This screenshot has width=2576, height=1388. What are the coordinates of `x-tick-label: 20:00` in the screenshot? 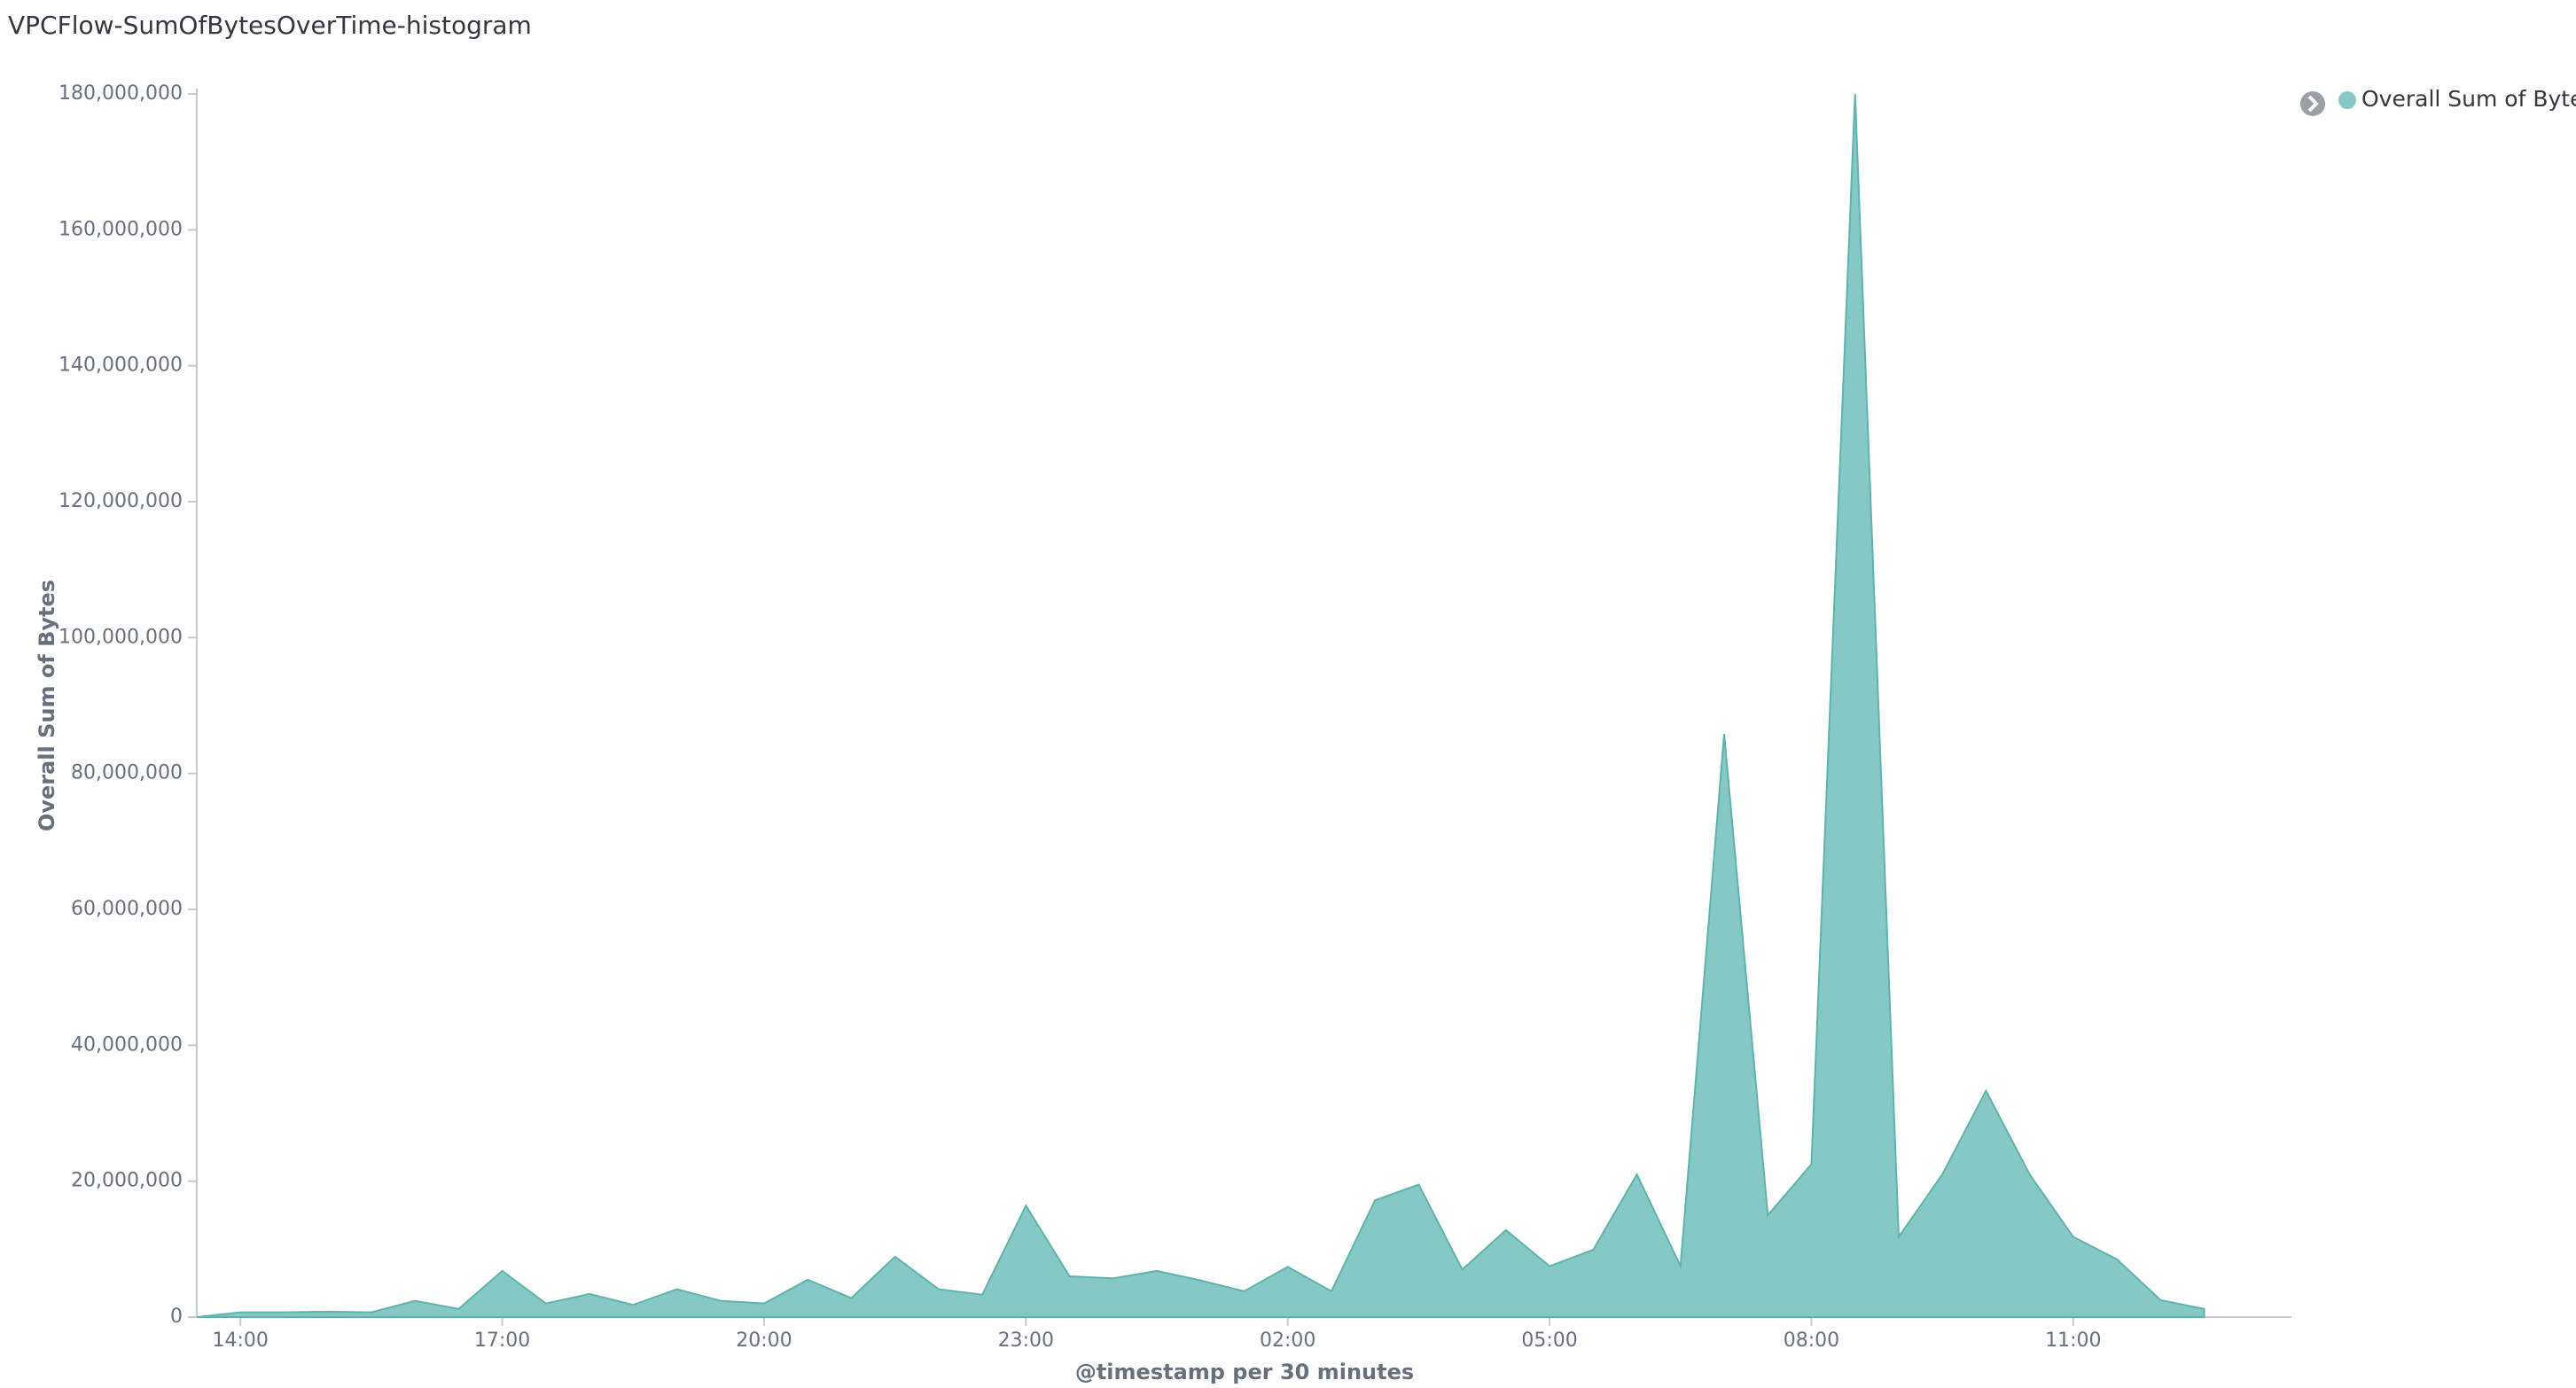 It's located at (764, 1341).